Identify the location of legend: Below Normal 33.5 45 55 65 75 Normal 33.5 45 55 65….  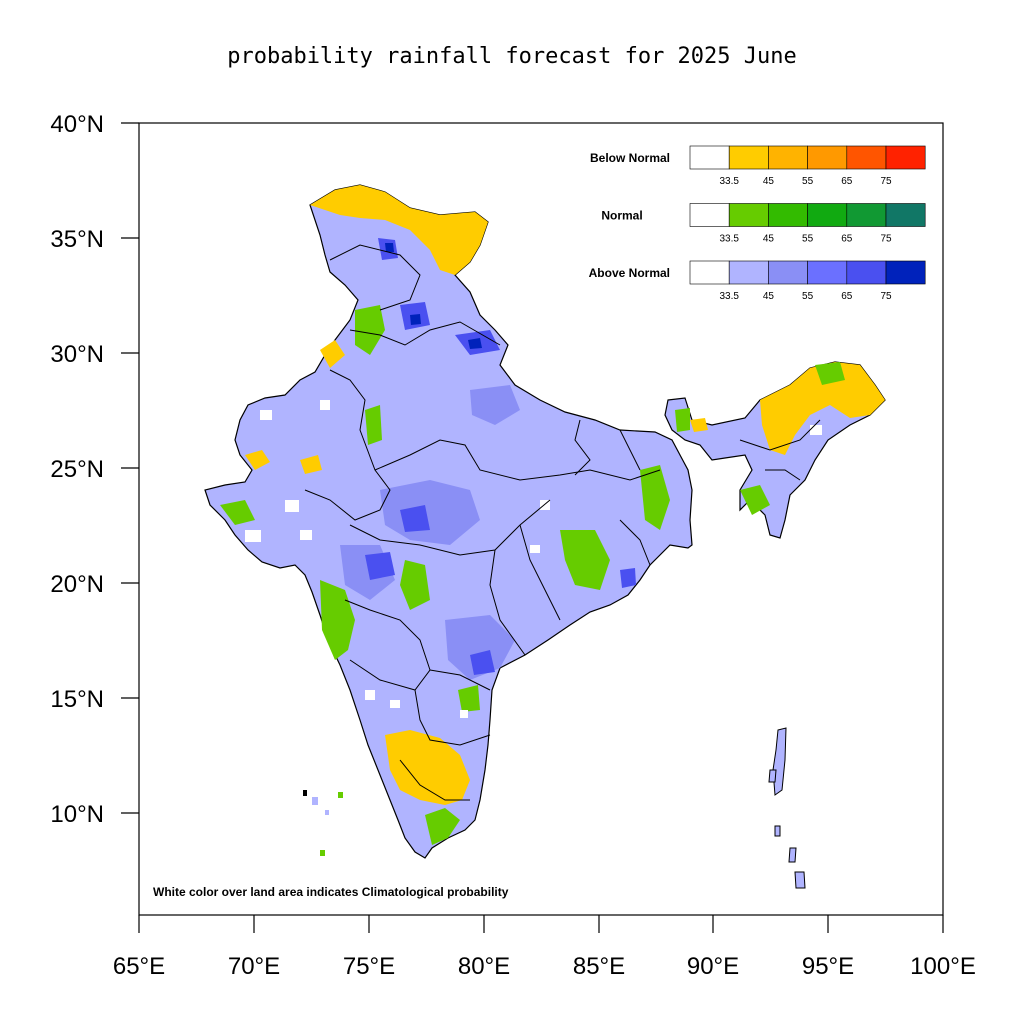
(757, 223).